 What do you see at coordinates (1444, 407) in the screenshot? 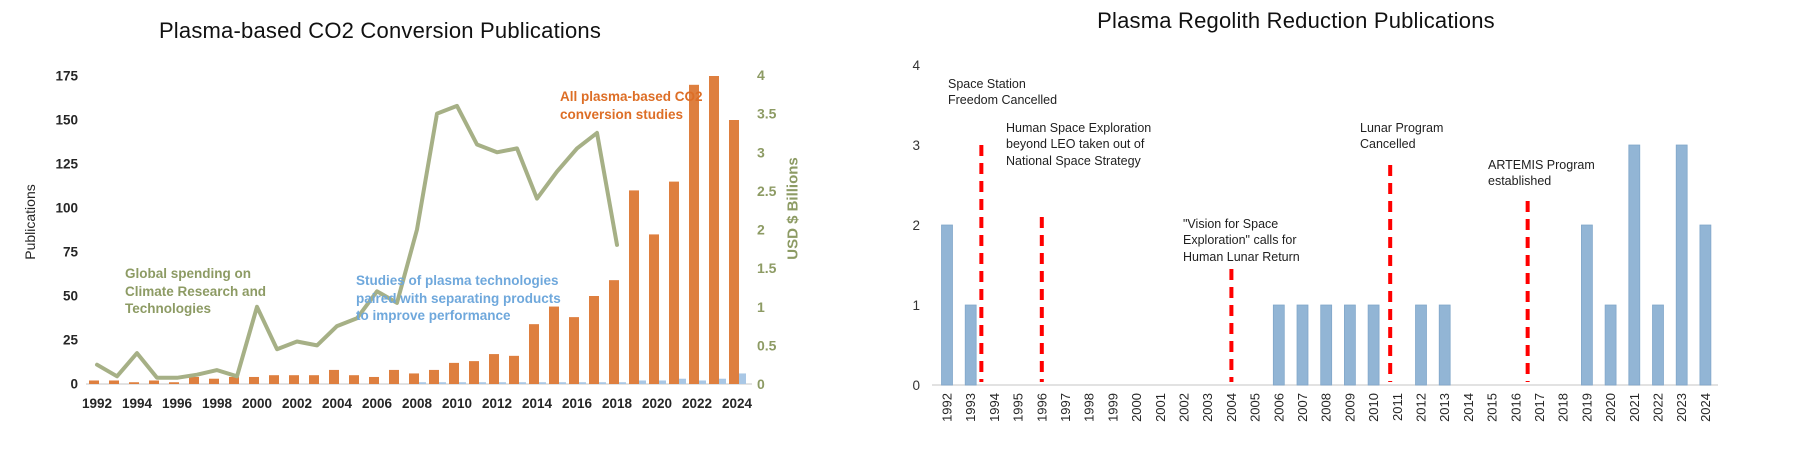
I see `svg-text: 2013` at bounding box center [1444, 407].